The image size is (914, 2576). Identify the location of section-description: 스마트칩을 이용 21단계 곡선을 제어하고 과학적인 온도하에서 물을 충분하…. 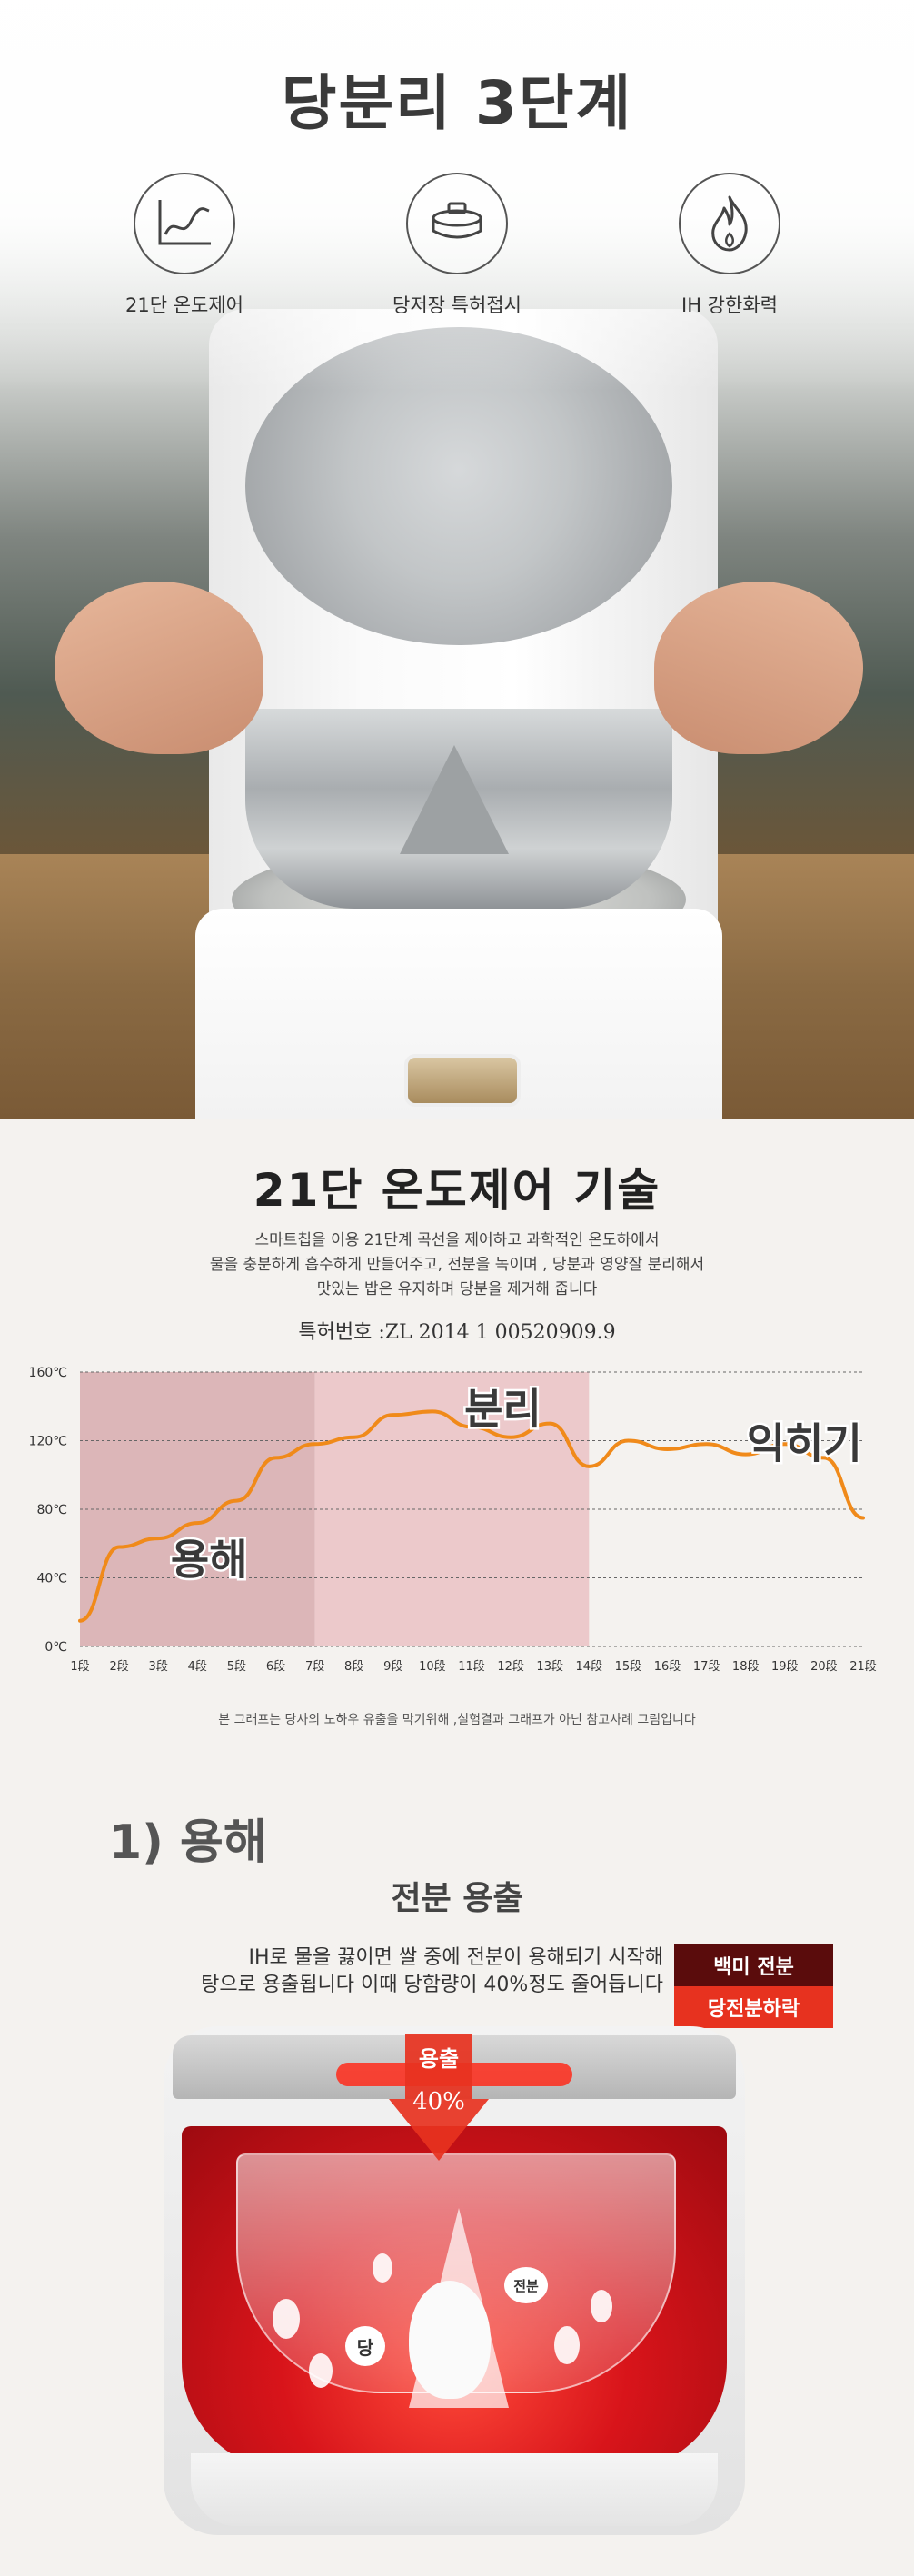
(457, 1265).